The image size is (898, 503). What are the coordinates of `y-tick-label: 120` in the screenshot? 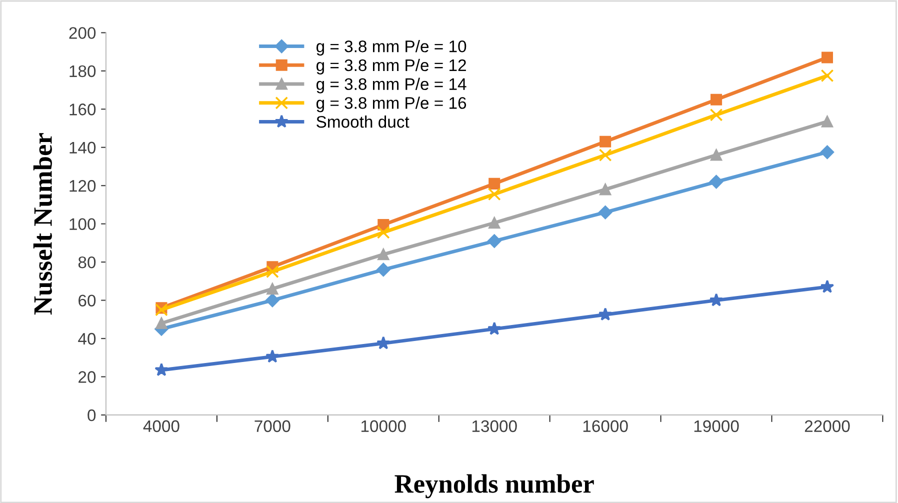 It's located at (83, 186).